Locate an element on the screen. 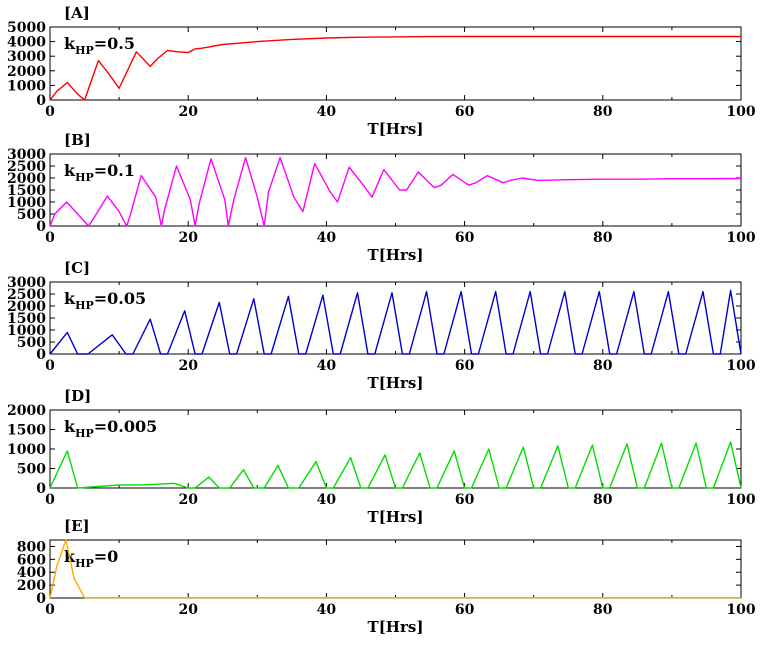  y-tick-label: 400 is located at coordinates (31, 573).